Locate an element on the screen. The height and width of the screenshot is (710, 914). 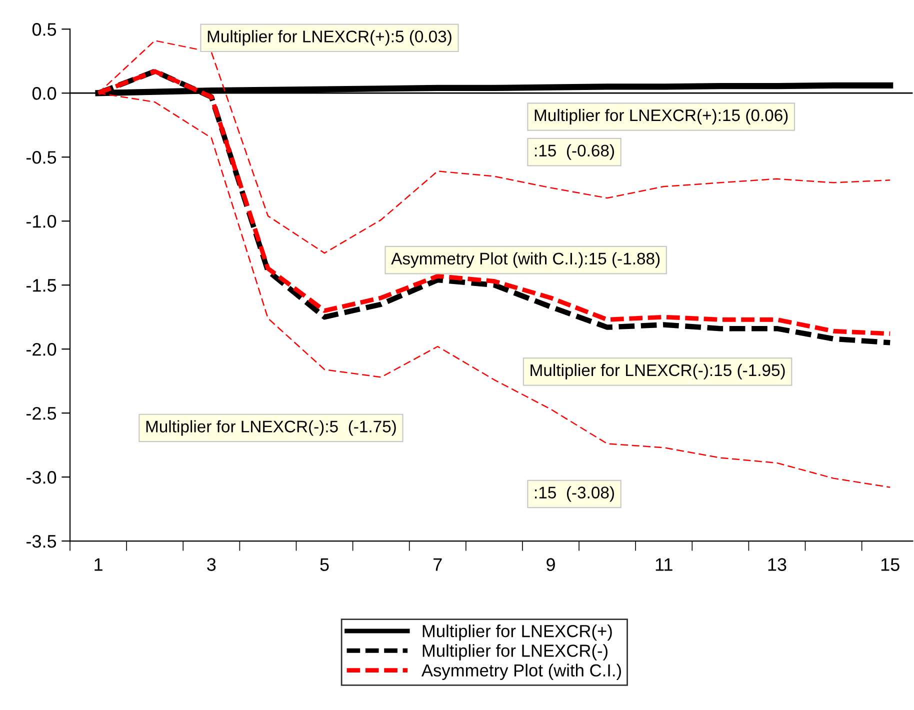
annotation: Multiplier for LNEXCR(-):5 (-1.75) is located at coordinates (271, 428).